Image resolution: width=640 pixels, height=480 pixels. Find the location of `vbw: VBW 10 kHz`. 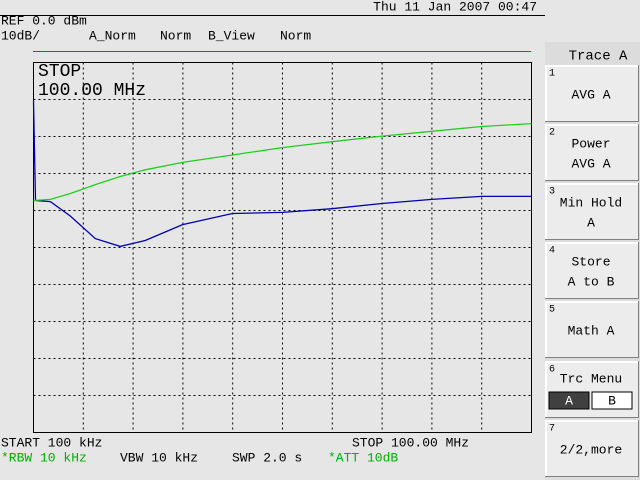

vbw: VBW 10 kHz is located at coordinates (159, 457).